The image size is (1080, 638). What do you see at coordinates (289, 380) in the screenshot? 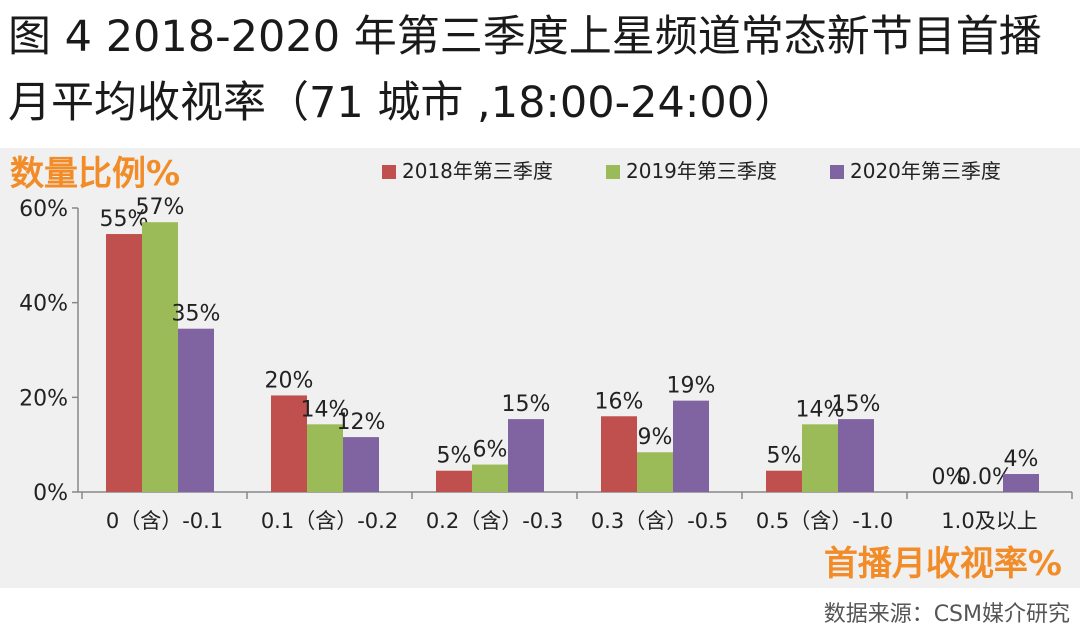
I see `data-label: 20%` at bounding box center [289, 380].